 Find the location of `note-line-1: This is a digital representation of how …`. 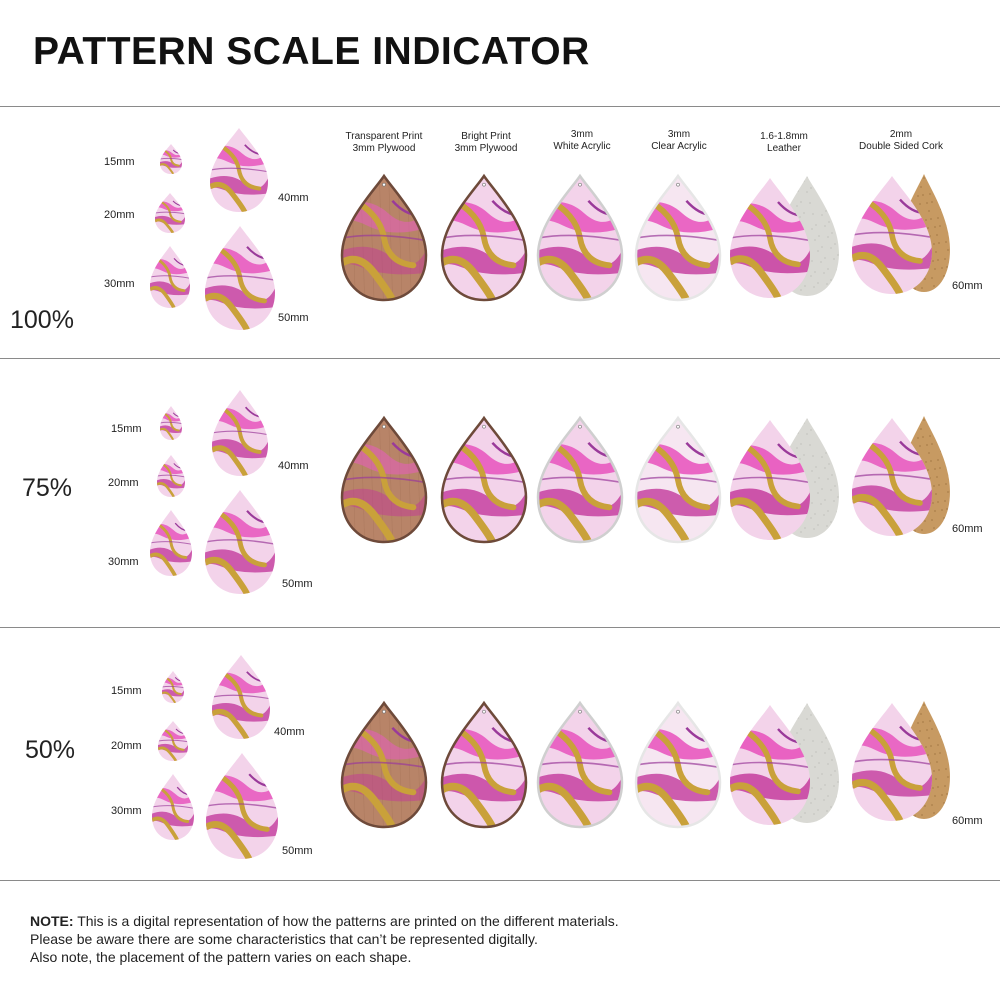

note-line-1: This is a digital representation of how … is located at coordinates (346, 921).